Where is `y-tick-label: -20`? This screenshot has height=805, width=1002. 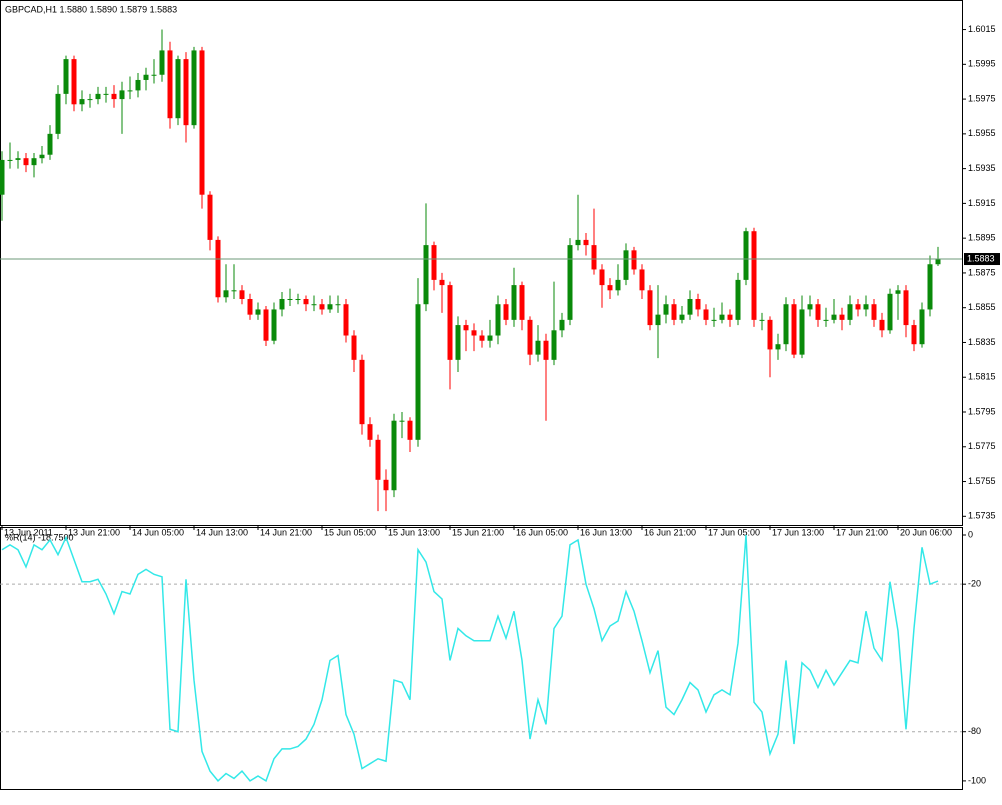 y-tick-label: -20 is located at coordinates (974, 584).